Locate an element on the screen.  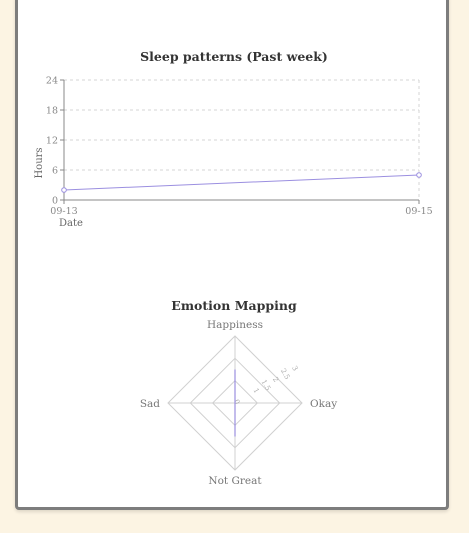
emotion-radar-ticks: 011.522.53 is located at coordinates (265, 385).